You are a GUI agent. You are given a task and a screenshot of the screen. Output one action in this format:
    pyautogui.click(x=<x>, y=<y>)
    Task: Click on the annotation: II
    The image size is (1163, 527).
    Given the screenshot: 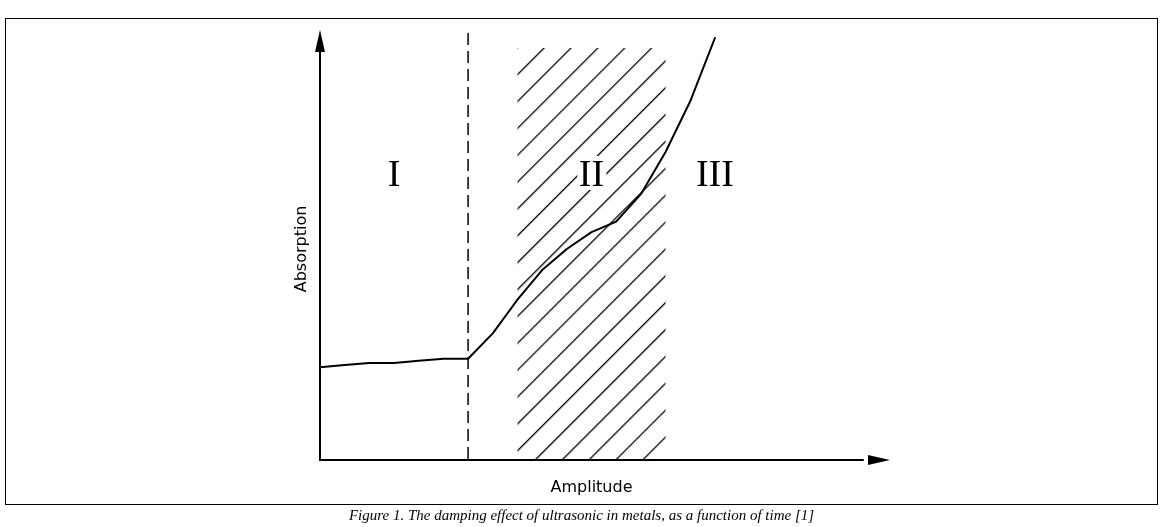 What is the action you would take?
    pyautogui.click(x=591, y=173)
    